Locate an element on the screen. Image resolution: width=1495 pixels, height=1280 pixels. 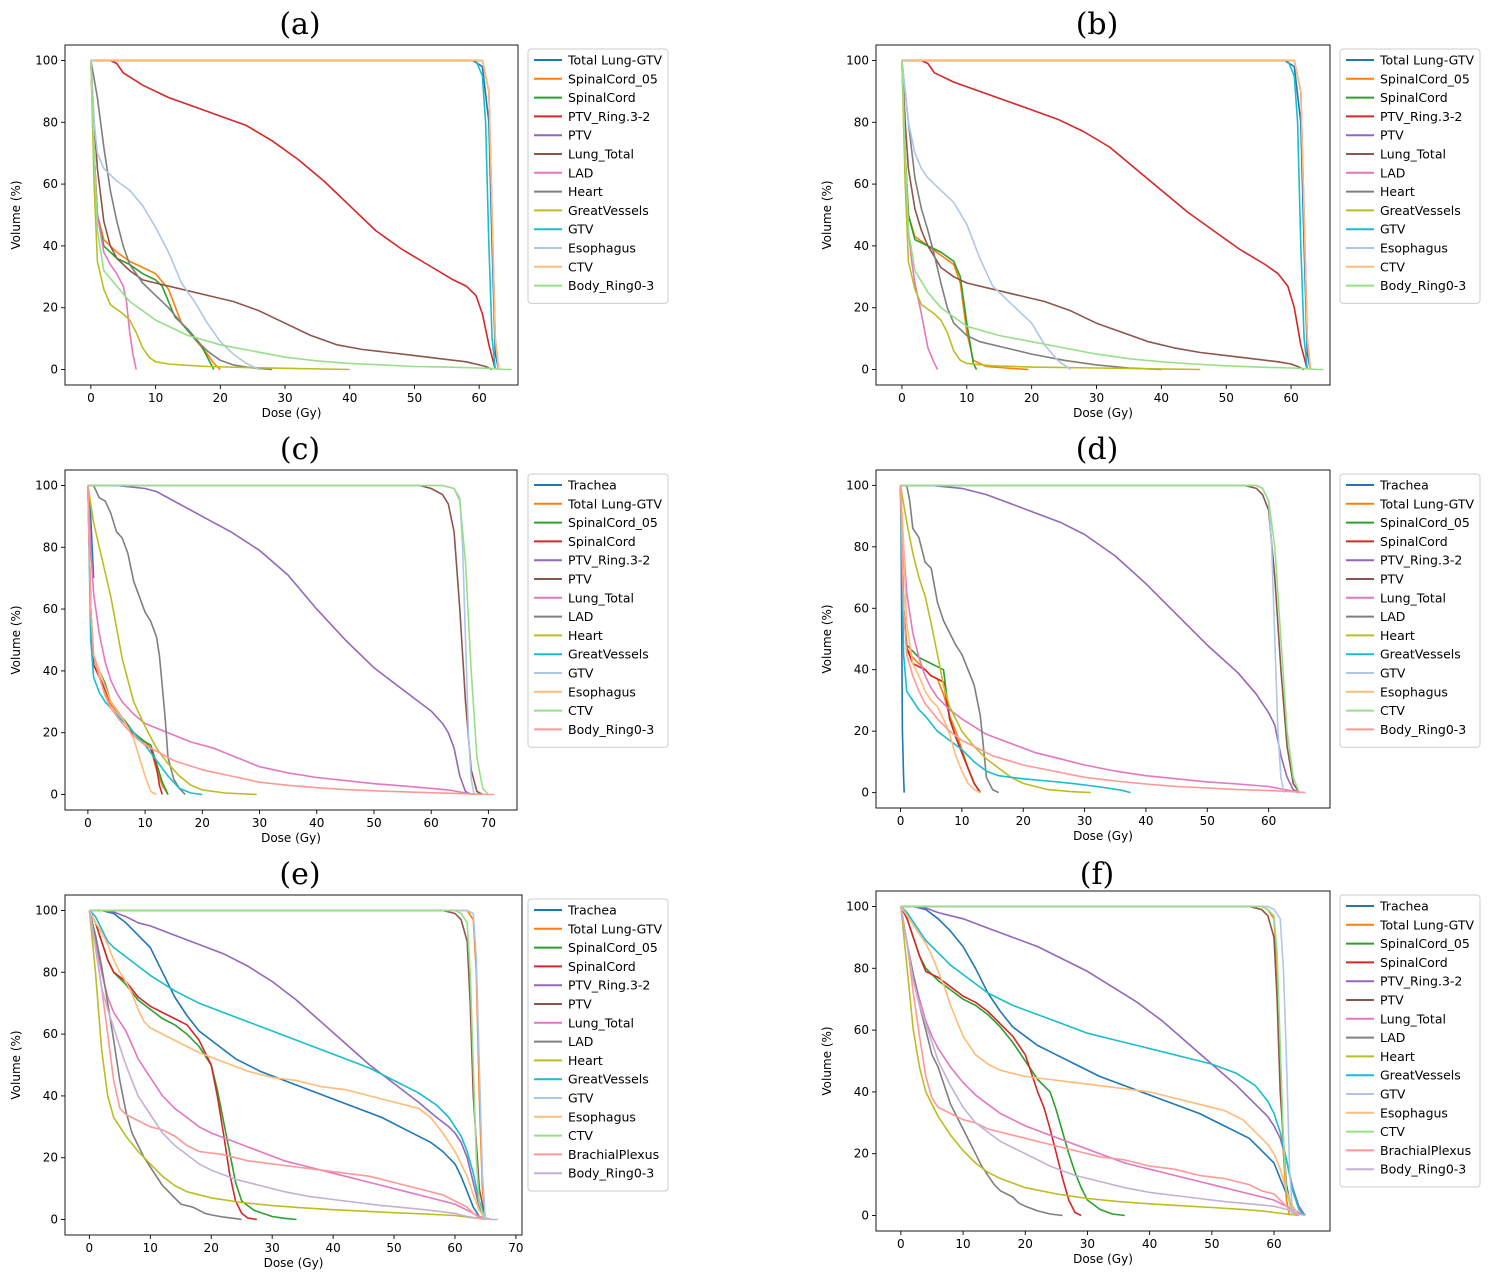
y-tick-label: 80 is located at coordinates (861, 968).